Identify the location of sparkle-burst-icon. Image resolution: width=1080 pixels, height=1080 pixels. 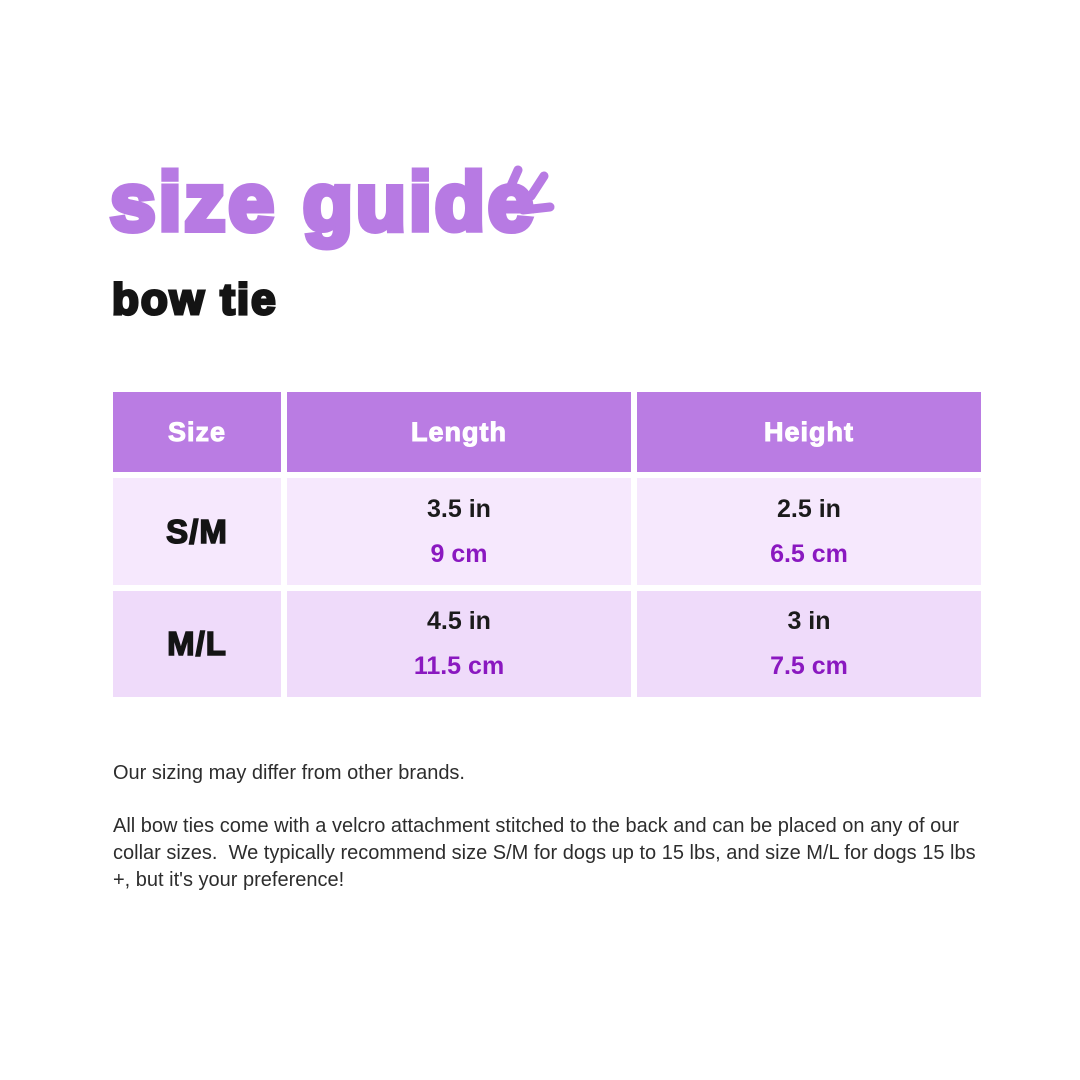
(530, 190).